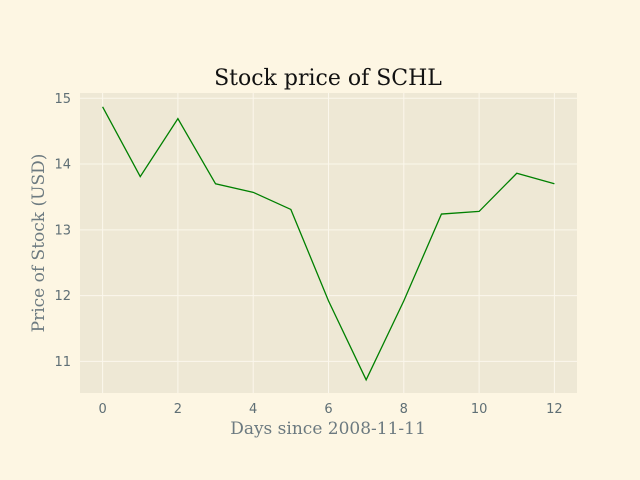  I want to click on chart-title: Stock price of SCHL, so click(328, 78).